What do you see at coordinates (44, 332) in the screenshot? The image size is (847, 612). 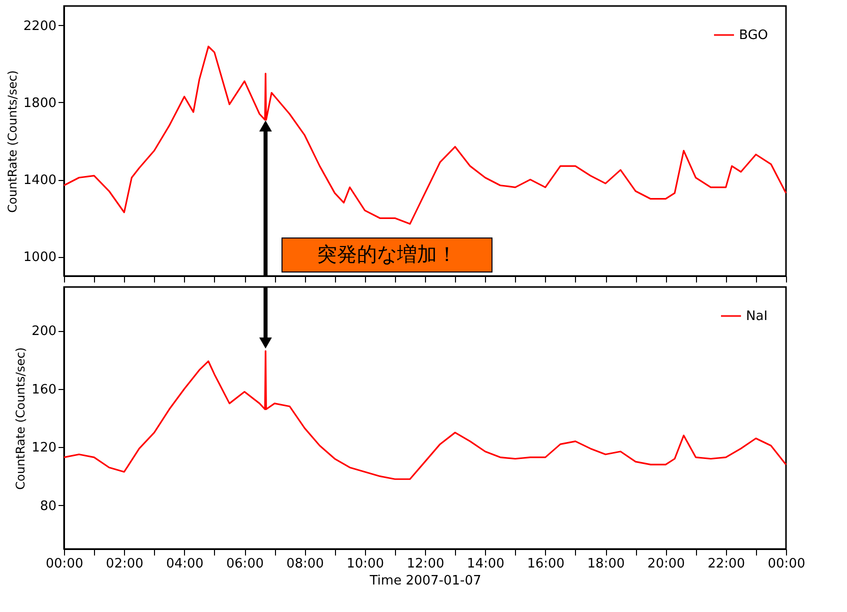 I see `y-tick-label: 200` at bounding box center [44, 332].